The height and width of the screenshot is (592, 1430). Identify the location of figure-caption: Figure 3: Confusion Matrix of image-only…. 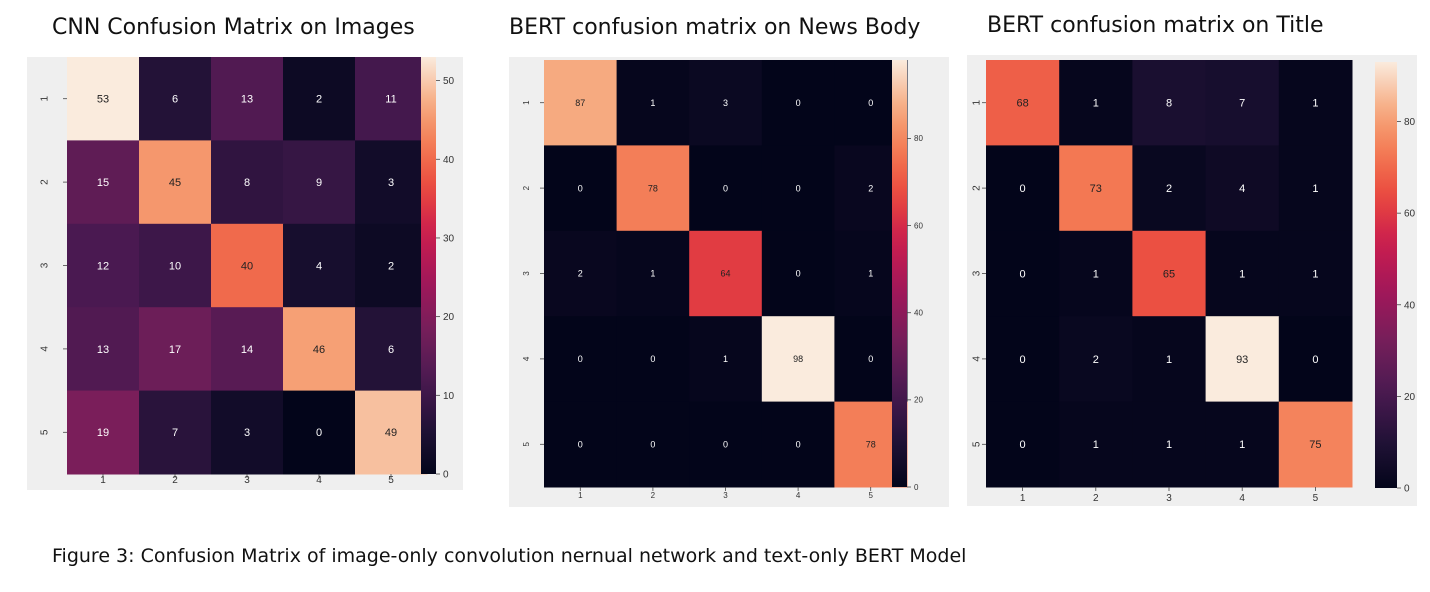
(509, 556).